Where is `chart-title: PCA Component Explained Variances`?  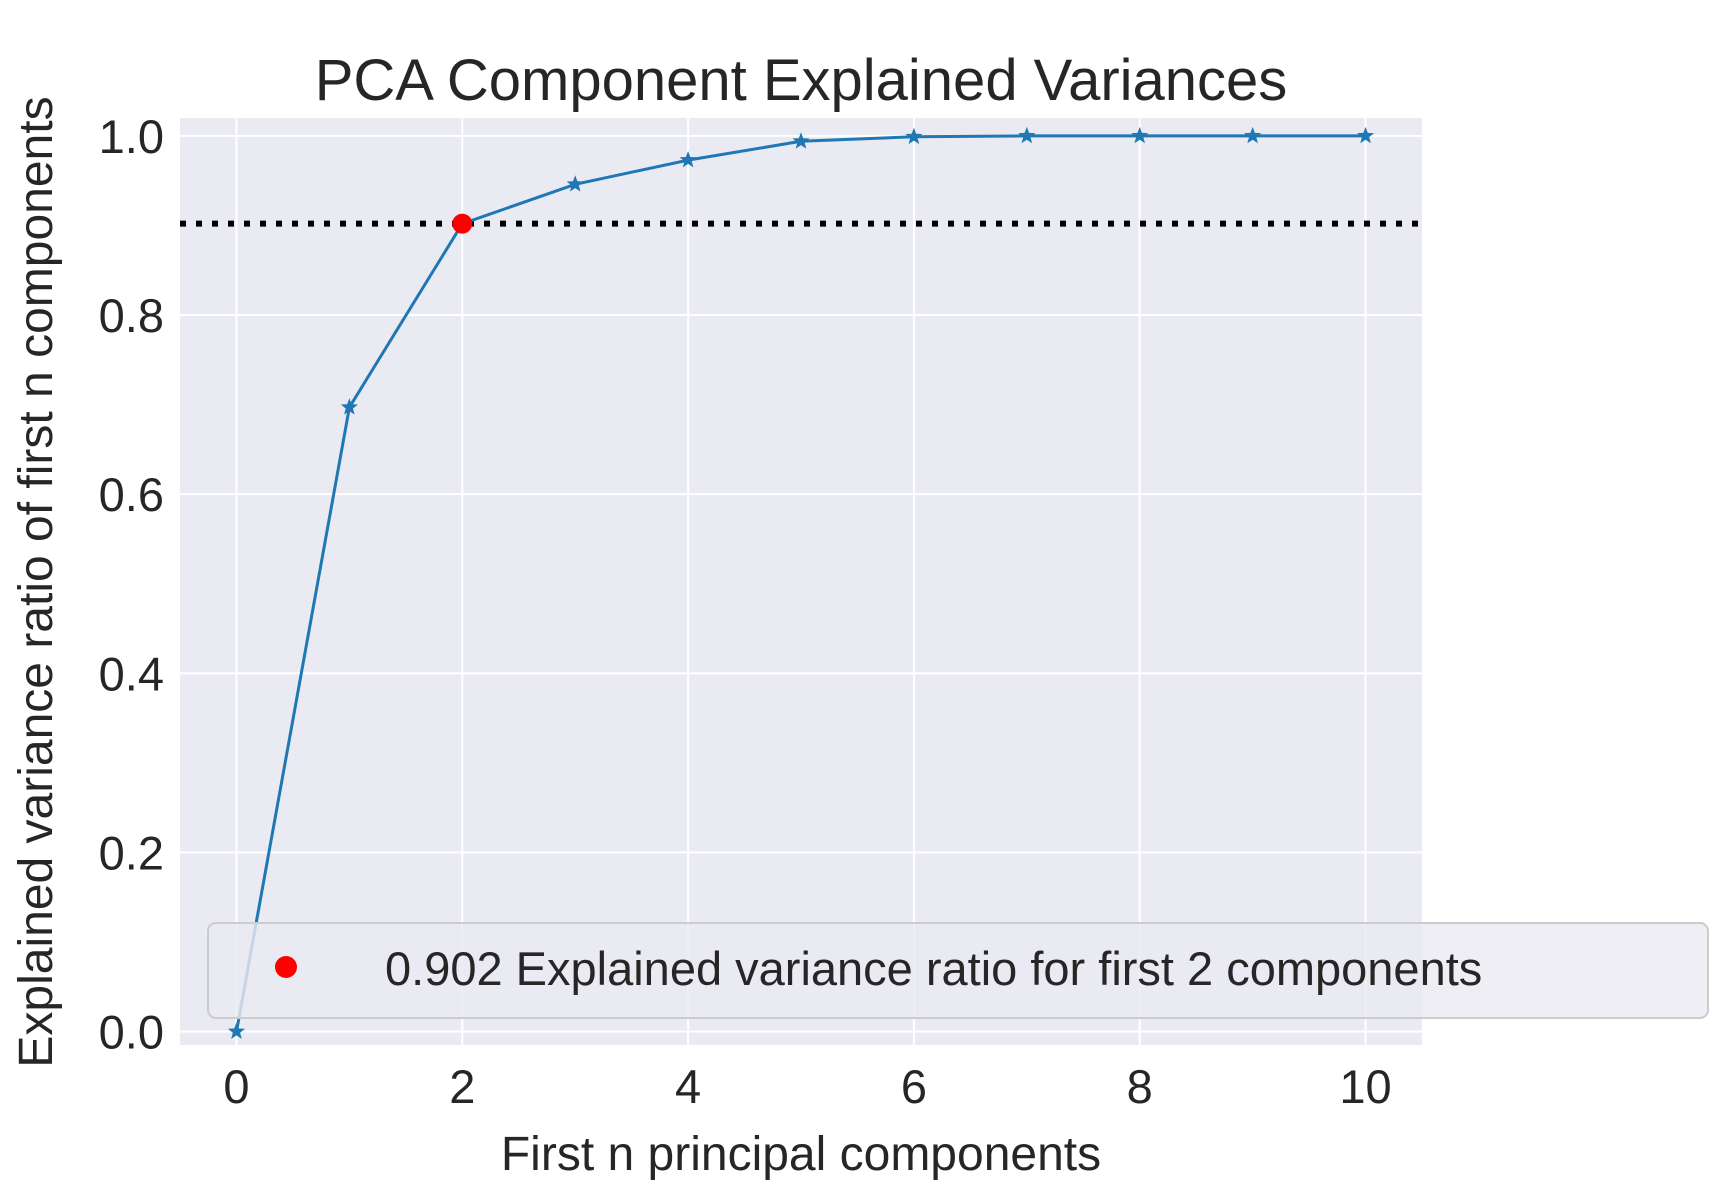
chart-title: PCA Component Explained Variances is located at coordinates (801, 80).